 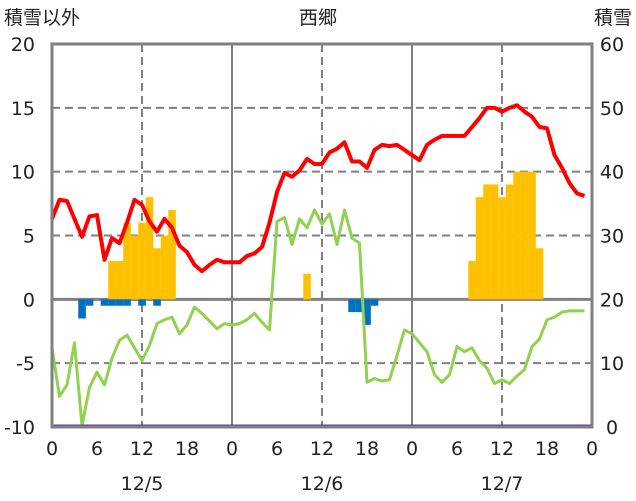 What do you see at coordinates (322, 484) in the screenshot?
I see `date-label: 12/6` at bounding box center [322, 484].